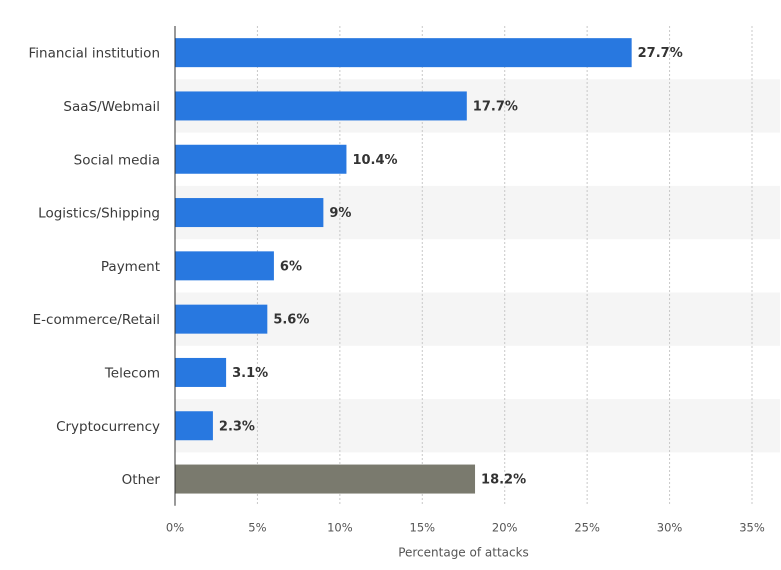 The height and width of the screenshot is (570, 781). What do you see at coordinates (291, 320) in the screenshot?
I see `value-label: 5.6%` at bounding box center [291, 320].